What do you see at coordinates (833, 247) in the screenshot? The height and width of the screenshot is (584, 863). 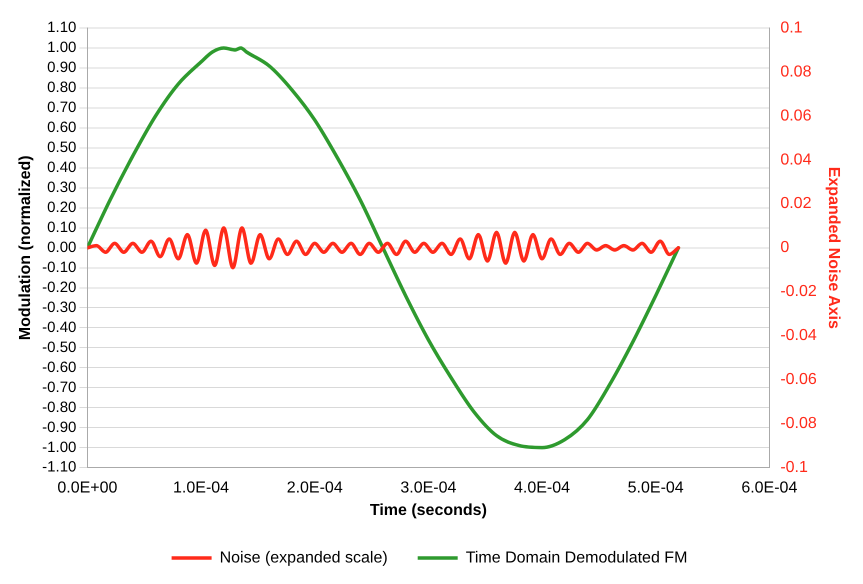 I see `y2-axis-title: Expanded Noise Axis` at bounding box center [833, 247].